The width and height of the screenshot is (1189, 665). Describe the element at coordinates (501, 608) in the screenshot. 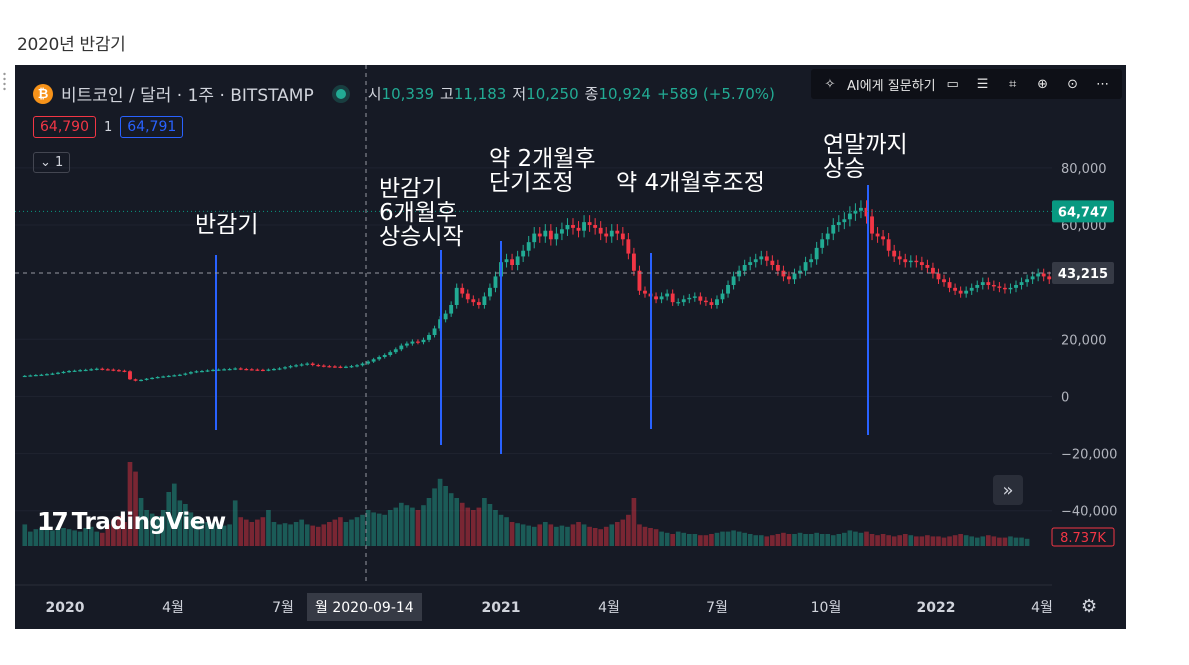

I see `x-tick-label: 2021` at that location.